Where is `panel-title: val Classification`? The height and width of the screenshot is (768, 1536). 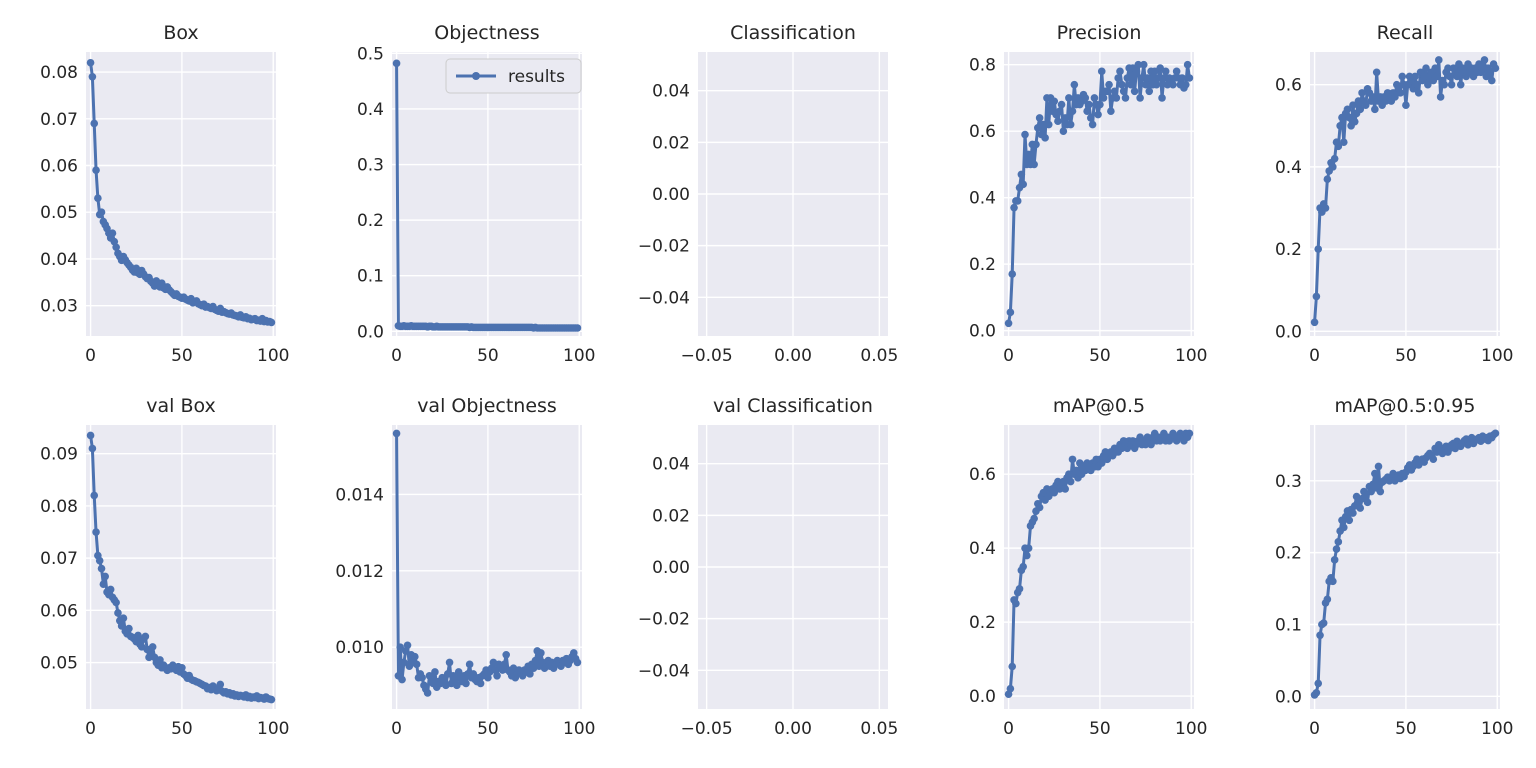 panel-title: val Classification is located at coordinates (793, 406).